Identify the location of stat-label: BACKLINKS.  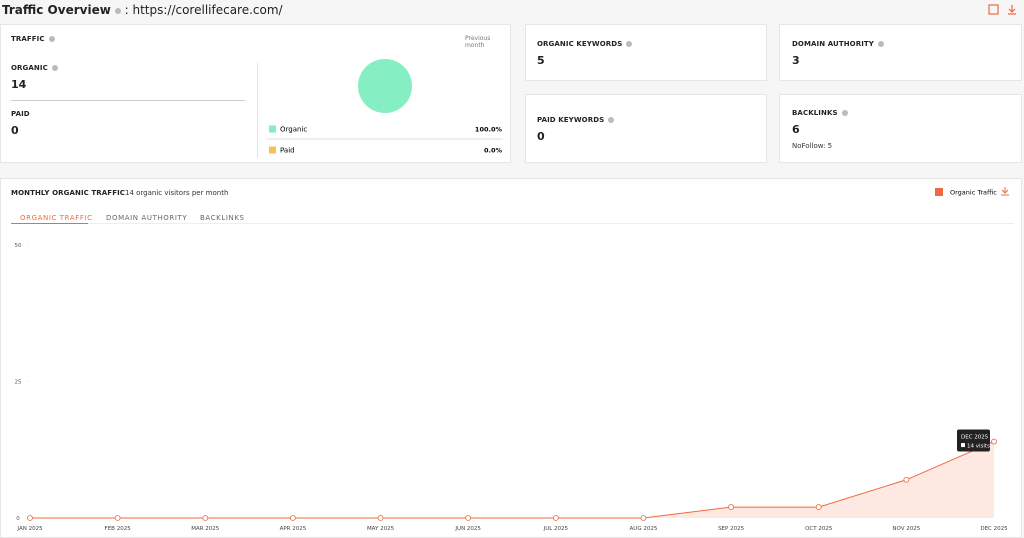
(815, 113).